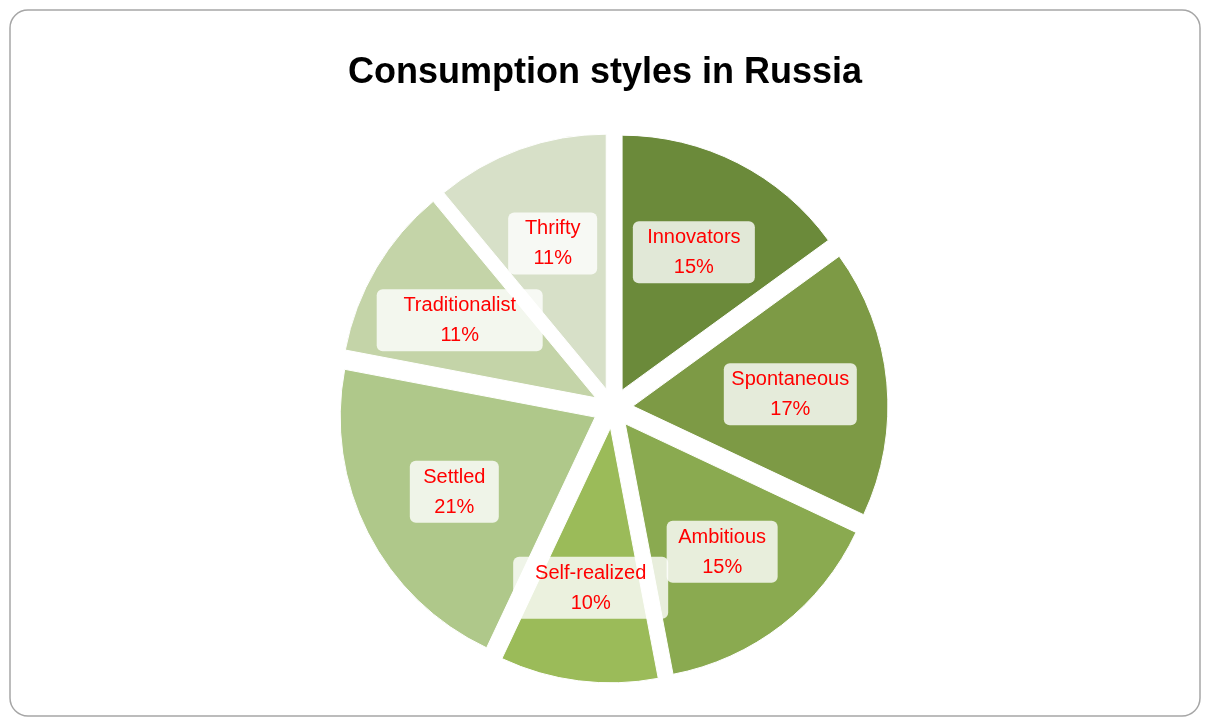 This screenshot has width=1210, height=726. What do you see at coordinates (460, 304) in the screenshot?
I see `slice-label: Traditionalist` at bounding box center [460, 304].